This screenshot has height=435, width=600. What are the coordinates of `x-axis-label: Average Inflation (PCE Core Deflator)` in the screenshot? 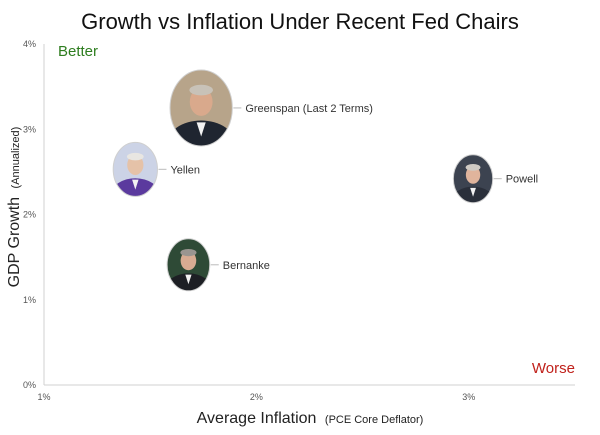 It's located at (310, 418).